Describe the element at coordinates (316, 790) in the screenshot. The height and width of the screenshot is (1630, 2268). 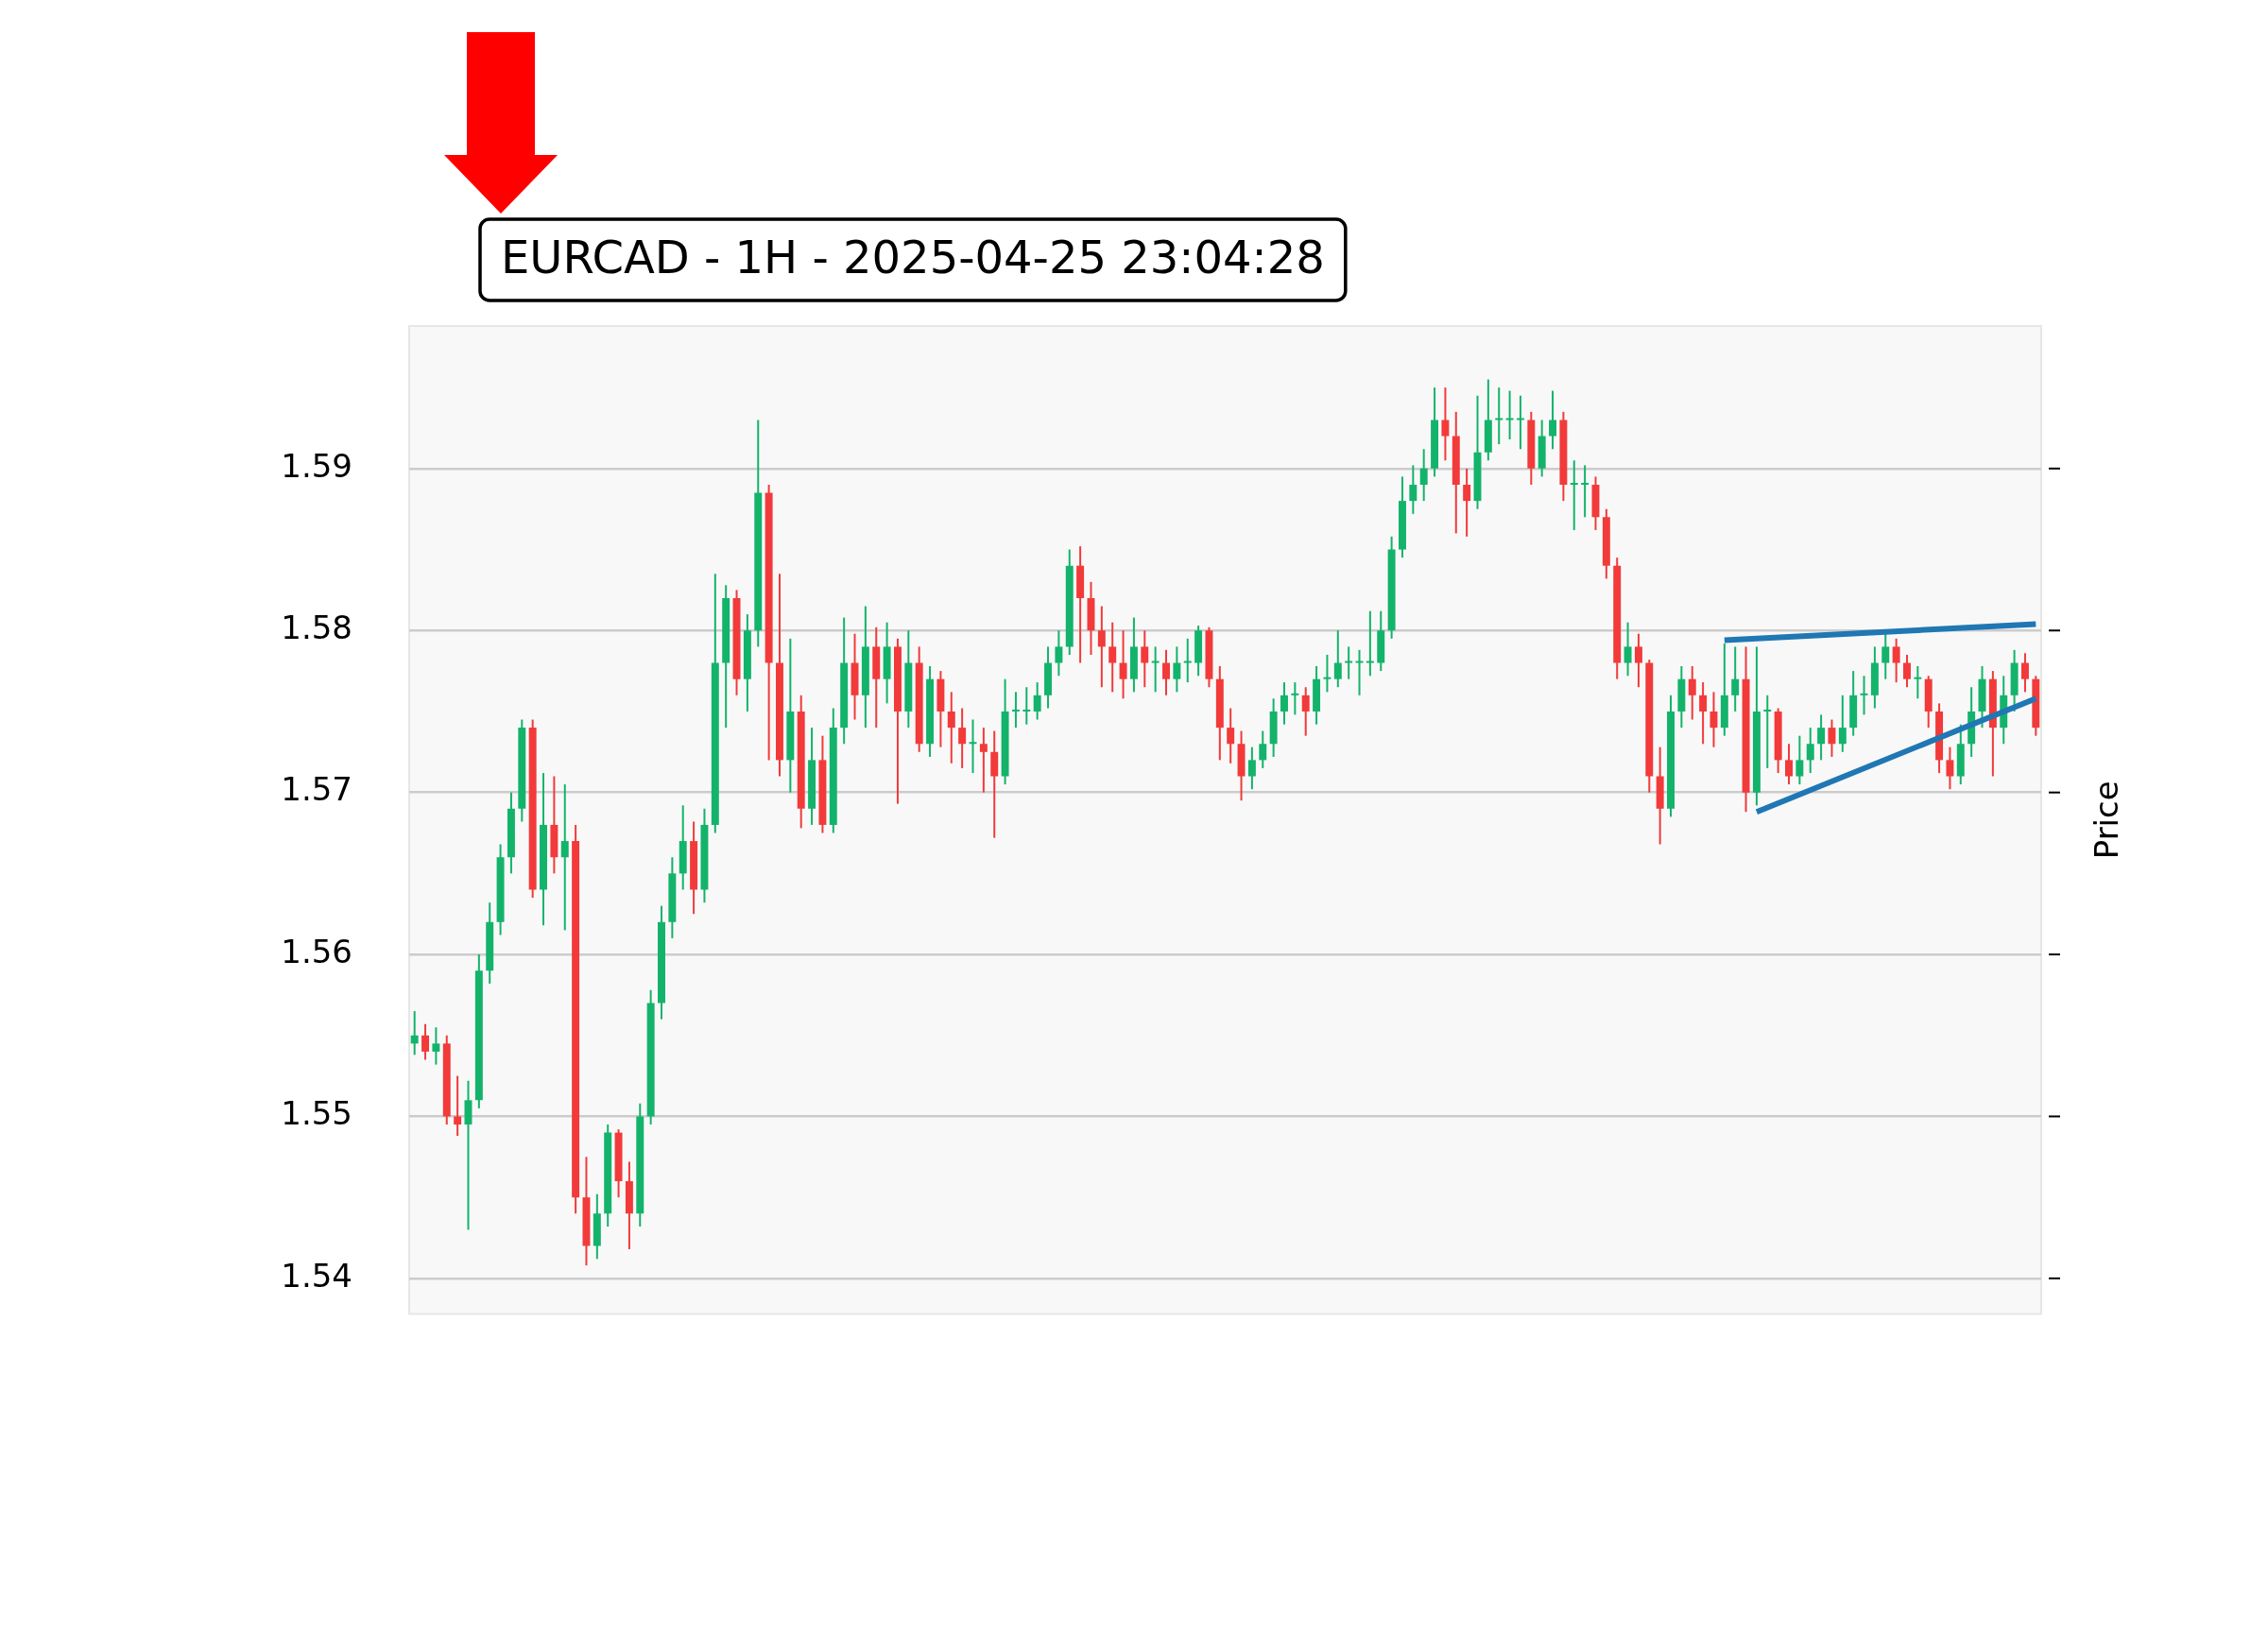
I see `y-tick-label: 1.57` at that location.